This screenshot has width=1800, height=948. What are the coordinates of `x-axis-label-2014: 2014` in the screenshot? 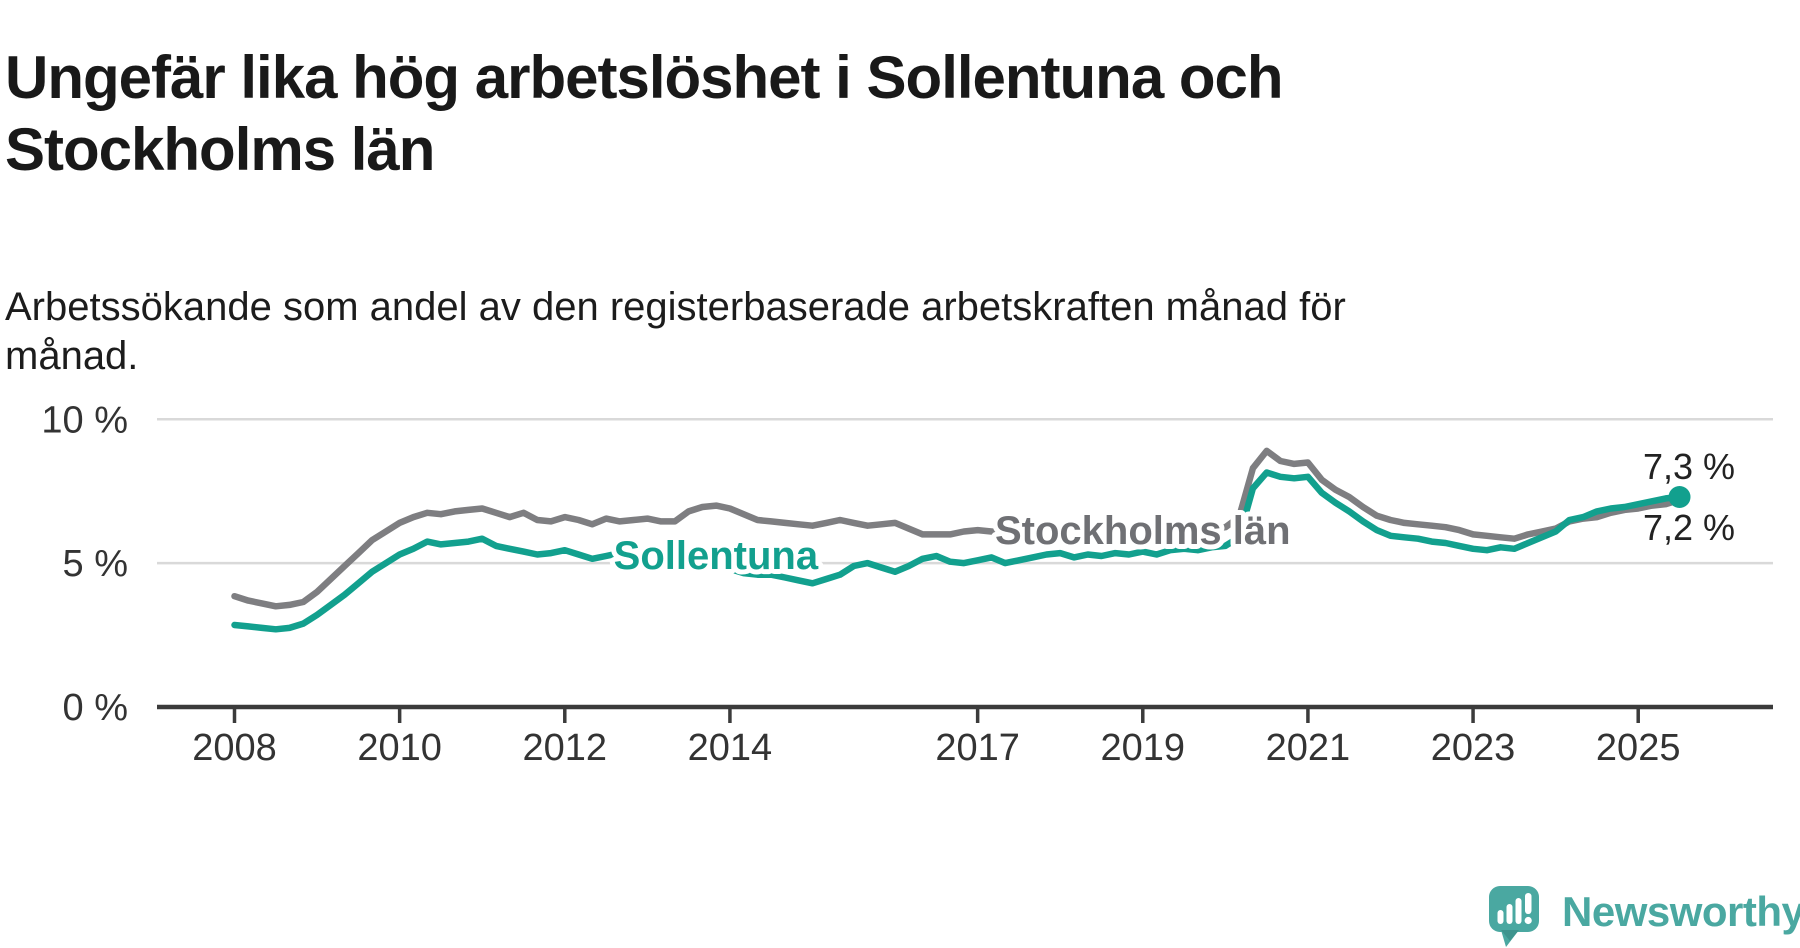 It's located at (730, 748).